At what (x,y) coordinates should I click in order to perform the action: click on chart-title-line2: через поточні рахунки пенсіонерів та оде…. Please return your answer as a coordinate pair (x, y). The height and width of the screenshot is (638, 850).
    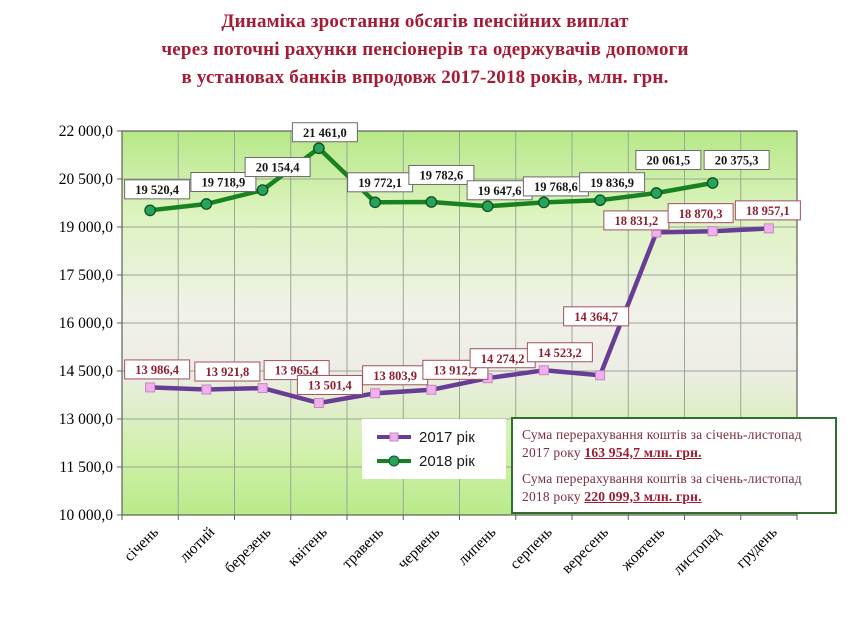
    Looking at the image, I should click on (425, 49).